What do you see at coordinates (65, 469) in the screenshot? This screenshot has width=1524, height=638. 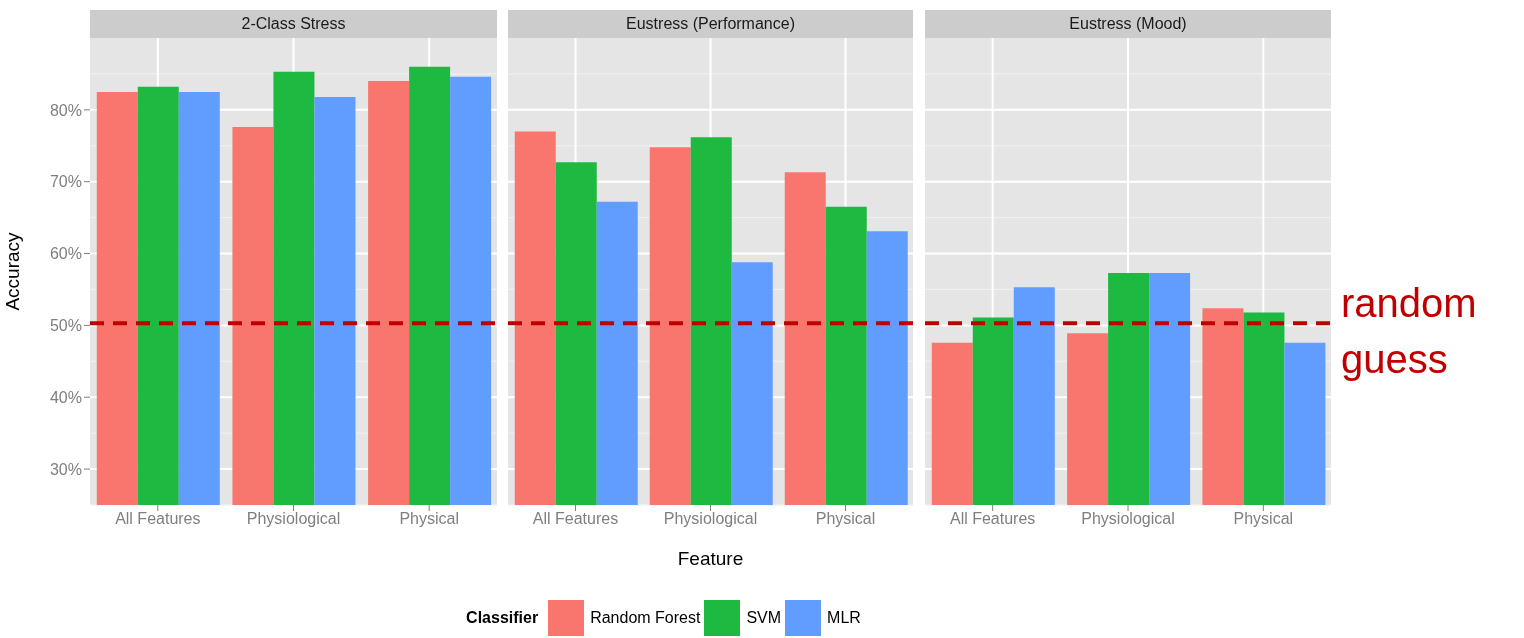 I see `y-tick-label: 30%` at bounding box center [65, 469].